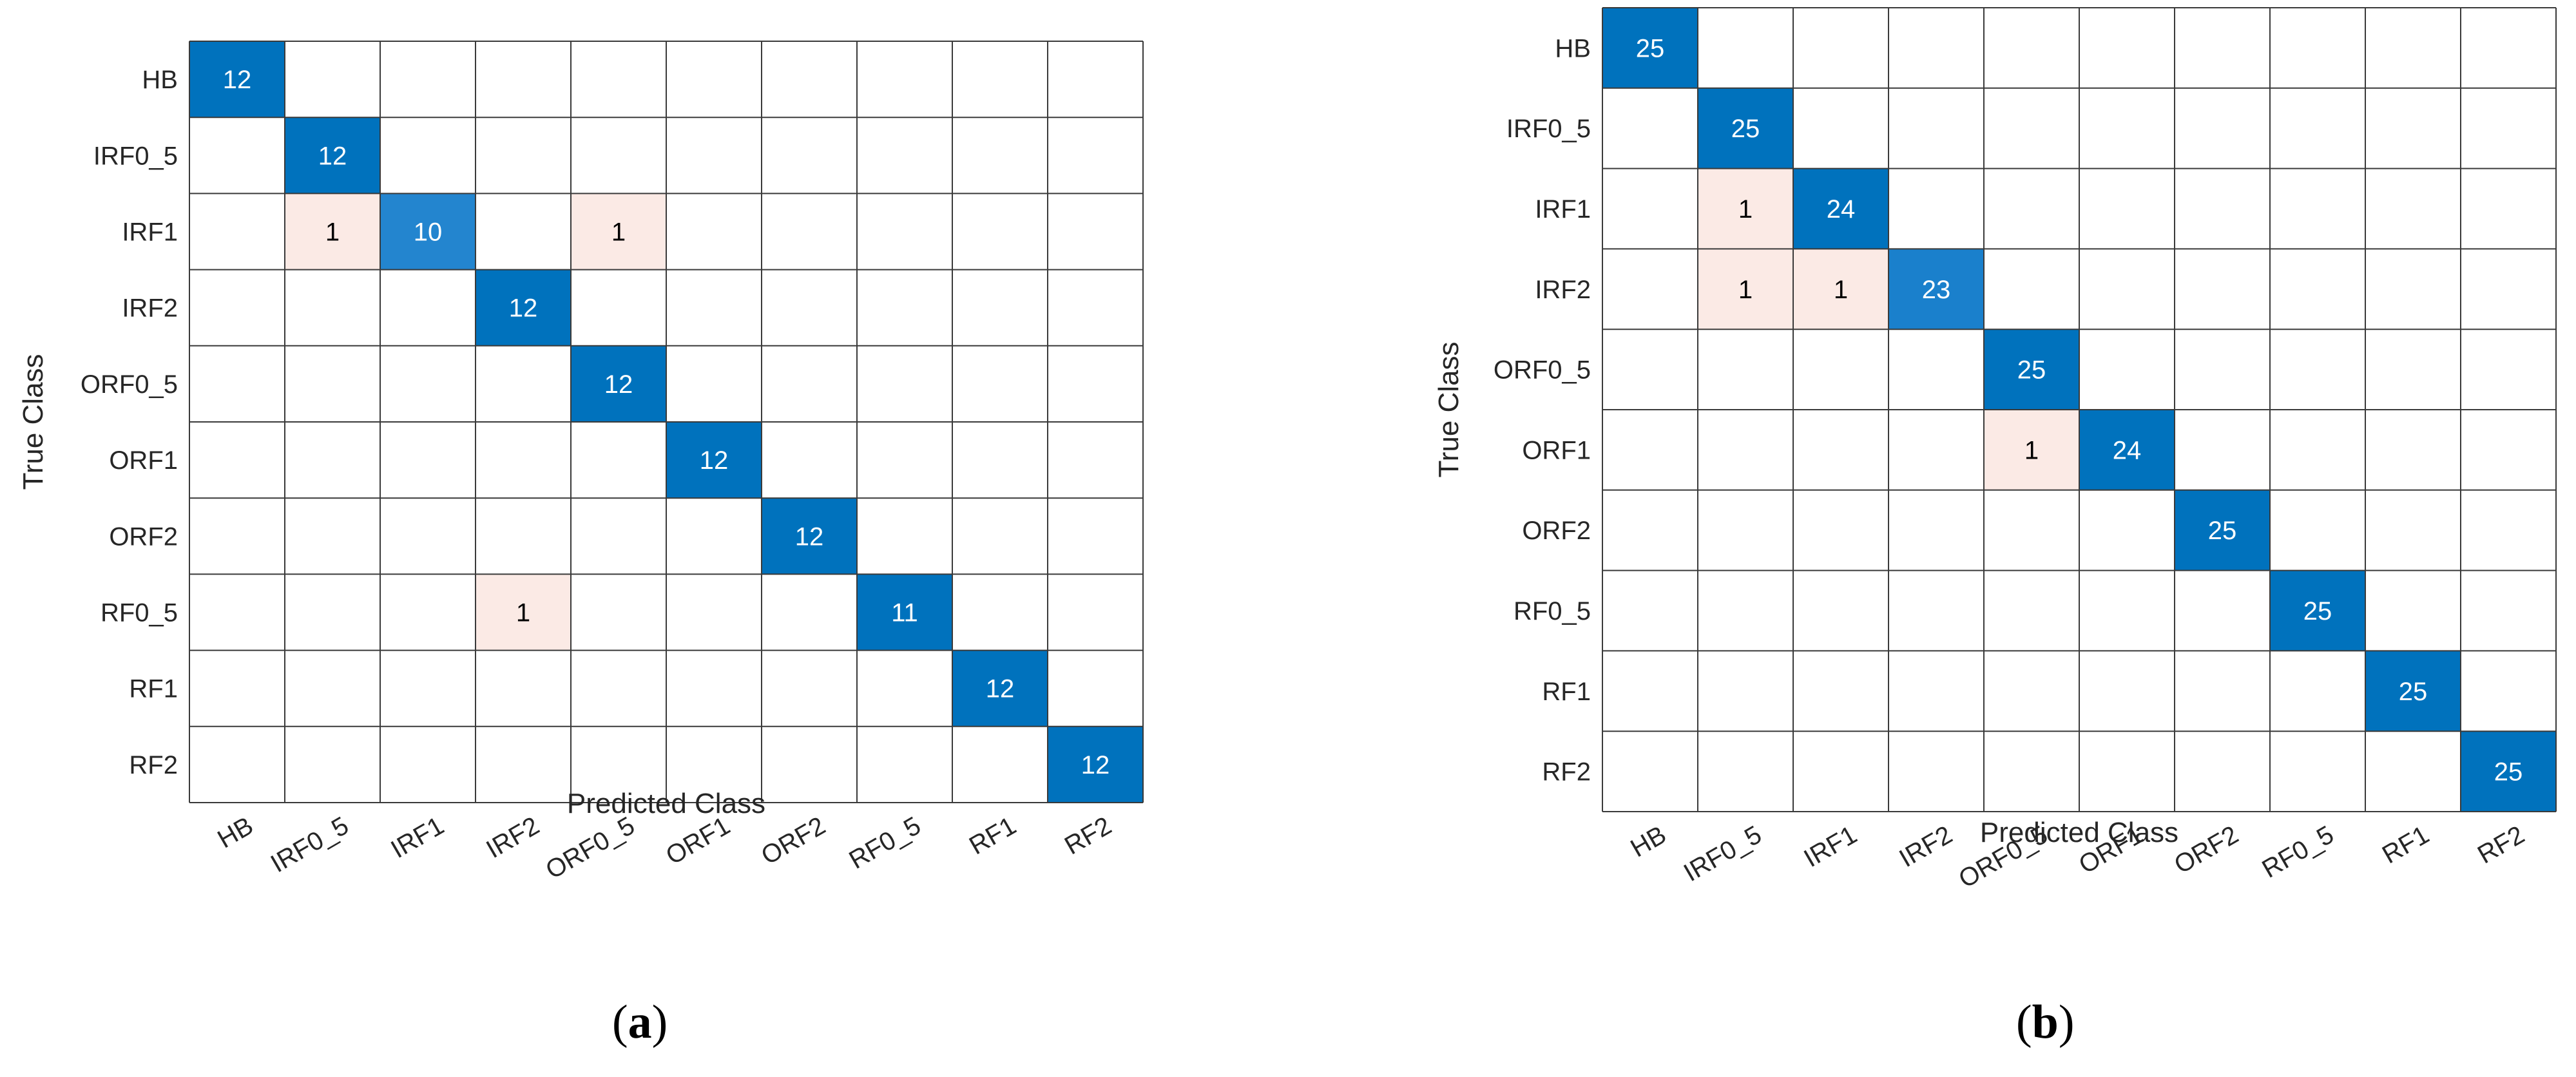  I want to click on caption-a-close: ), so click(660, 1022).